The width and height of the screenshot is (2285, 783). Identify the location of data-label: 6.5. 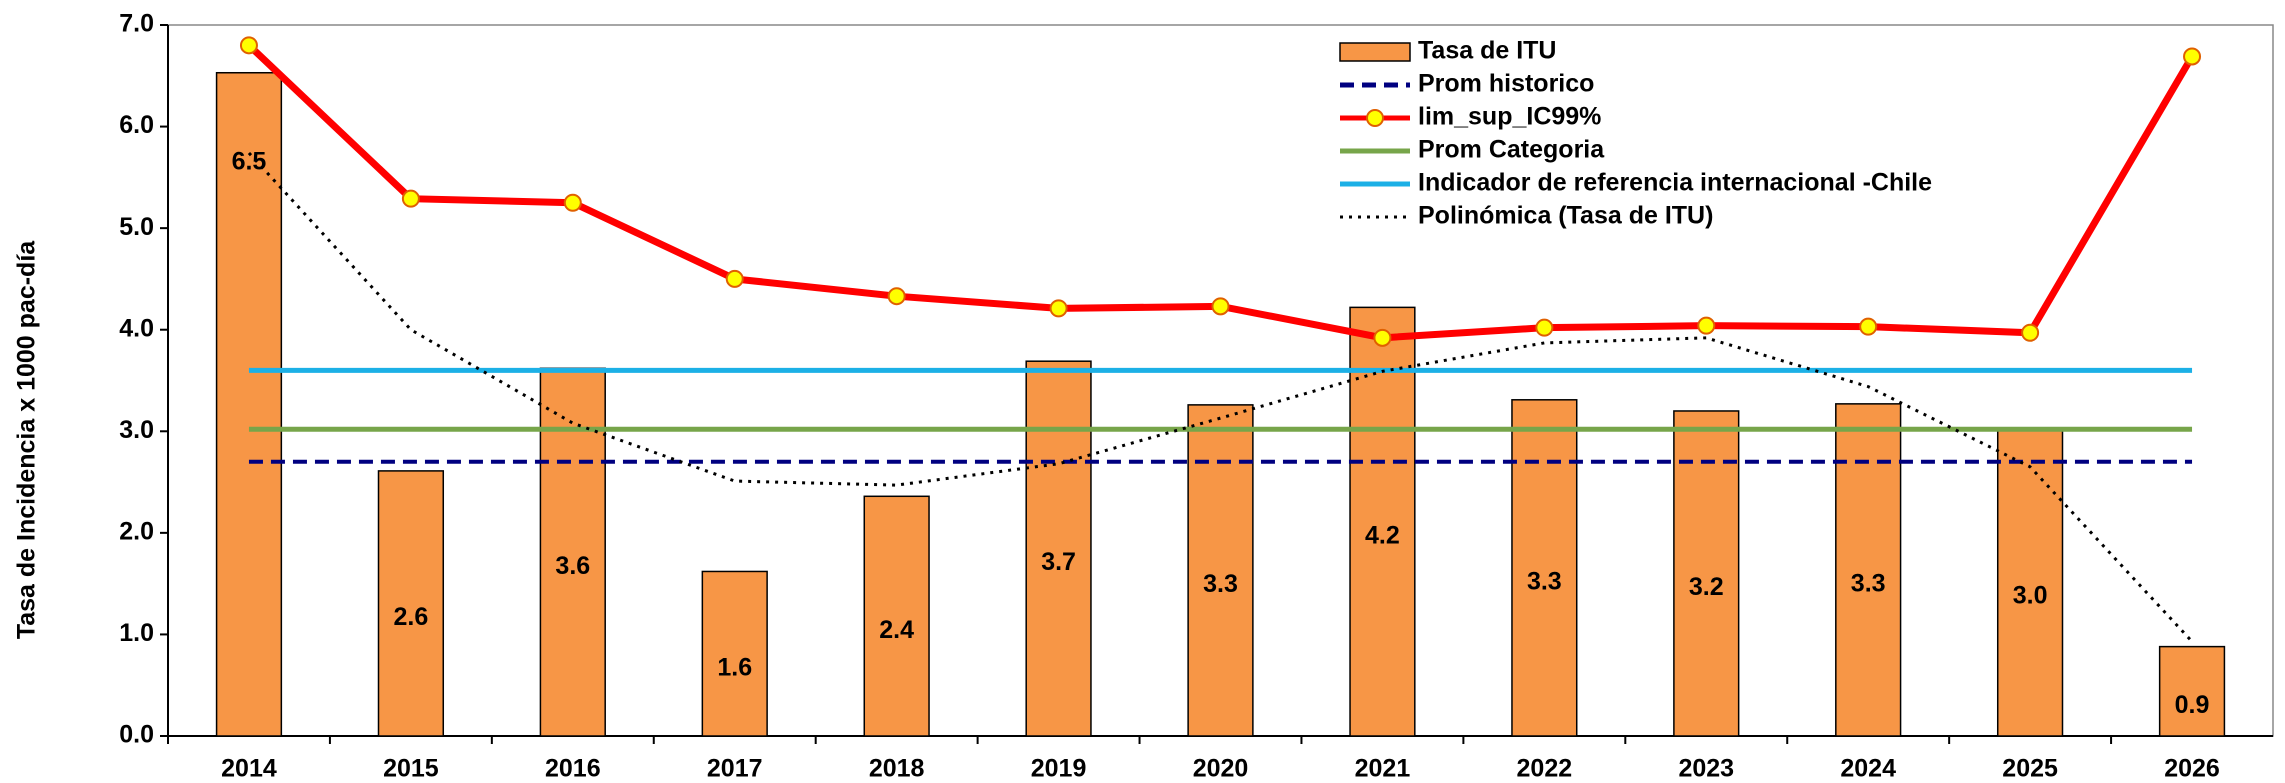
(249, 161).